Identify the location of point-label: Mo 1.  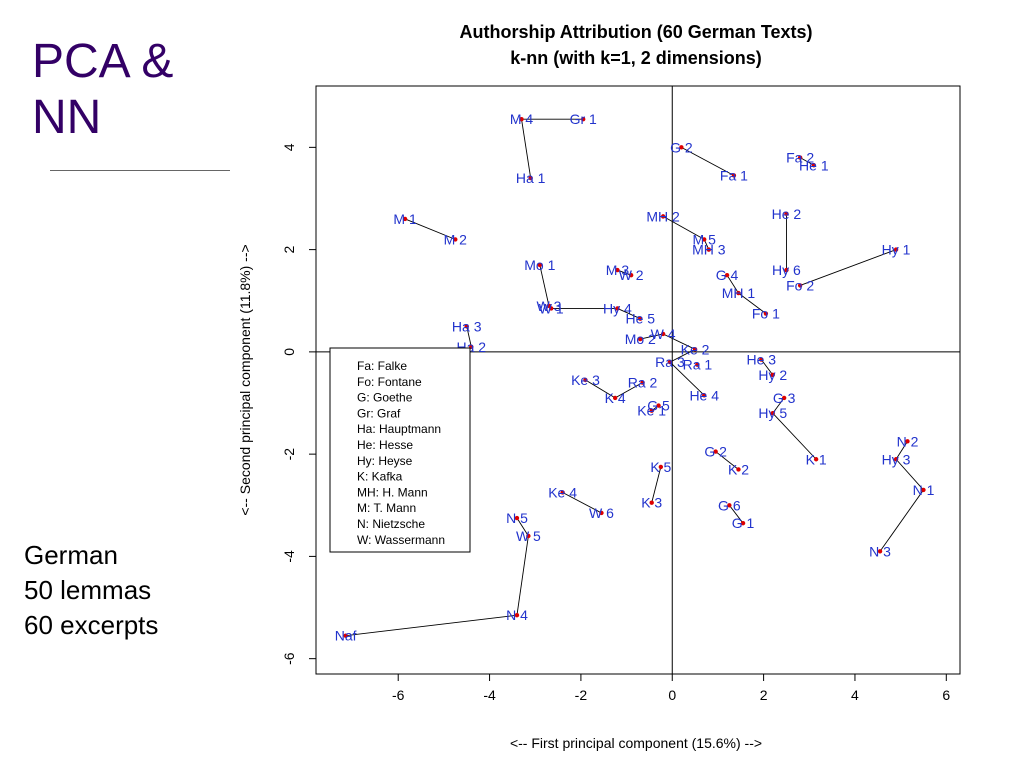
(539, 265).